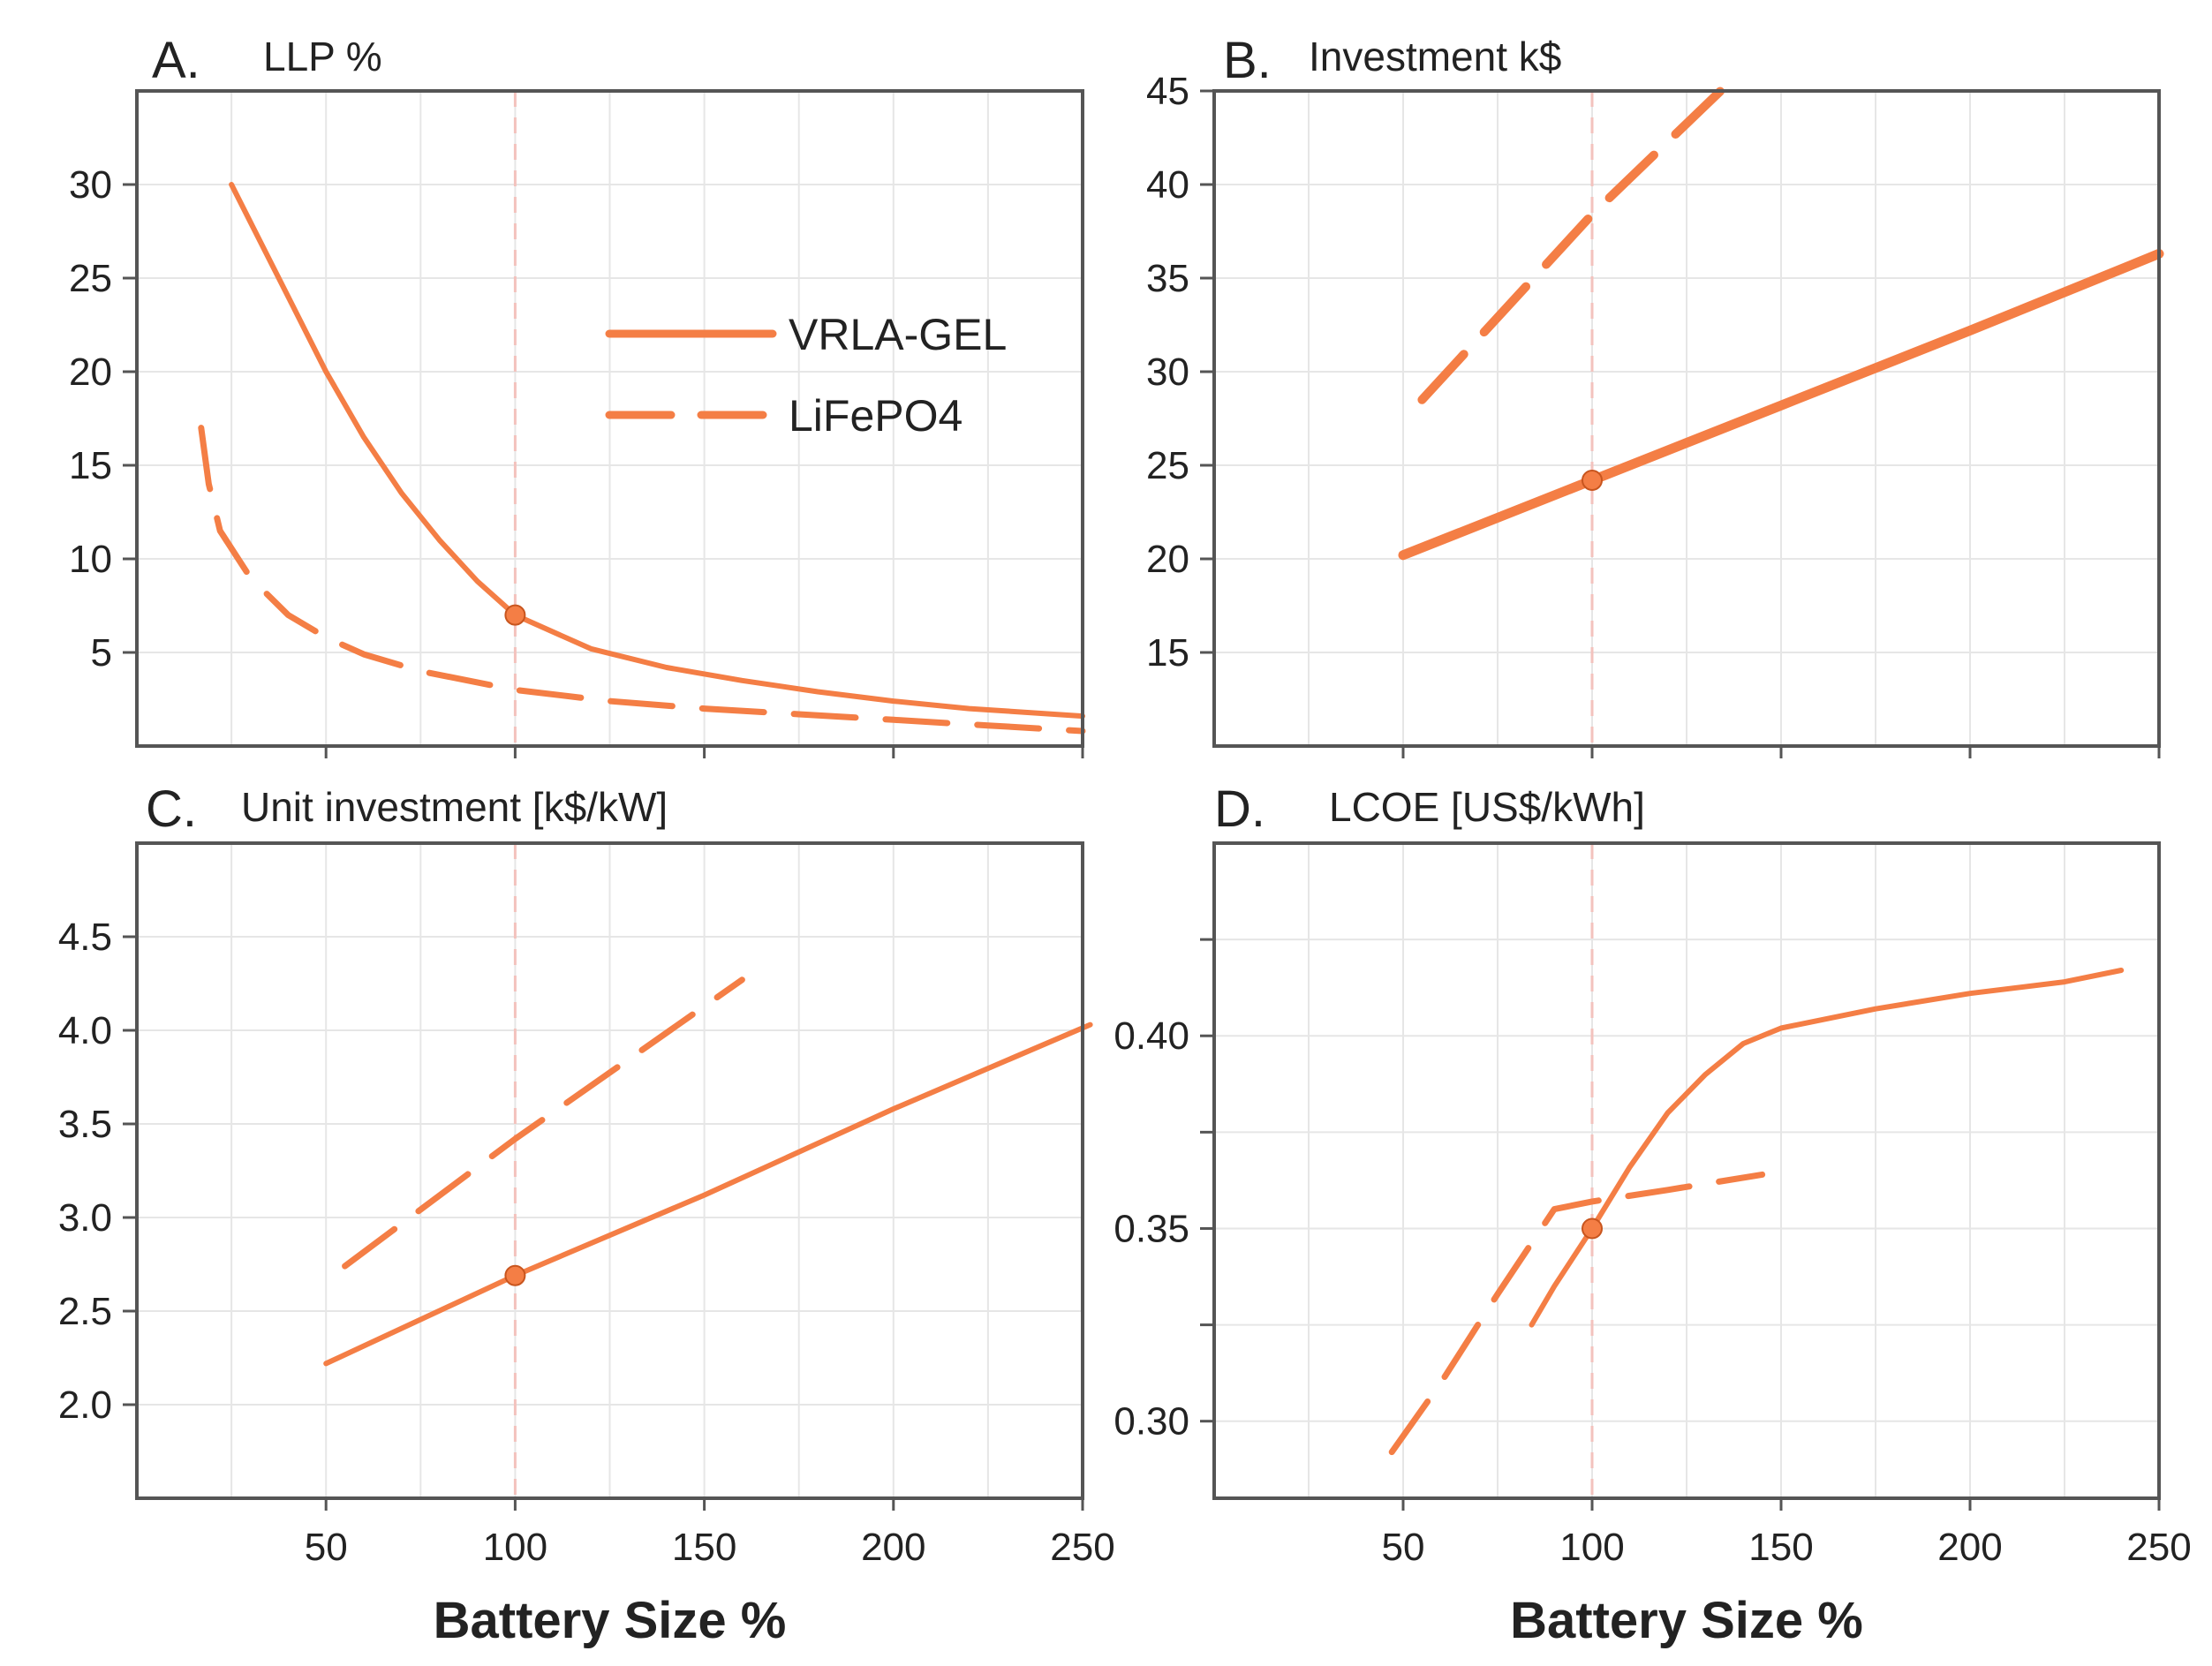 The height and width of the screenshot is (1666, 2212). What do you see at coordinates (85, 1405) in the screenshot?
I see `y-tick-label: 2.0` at bounding box center [85, 1405].